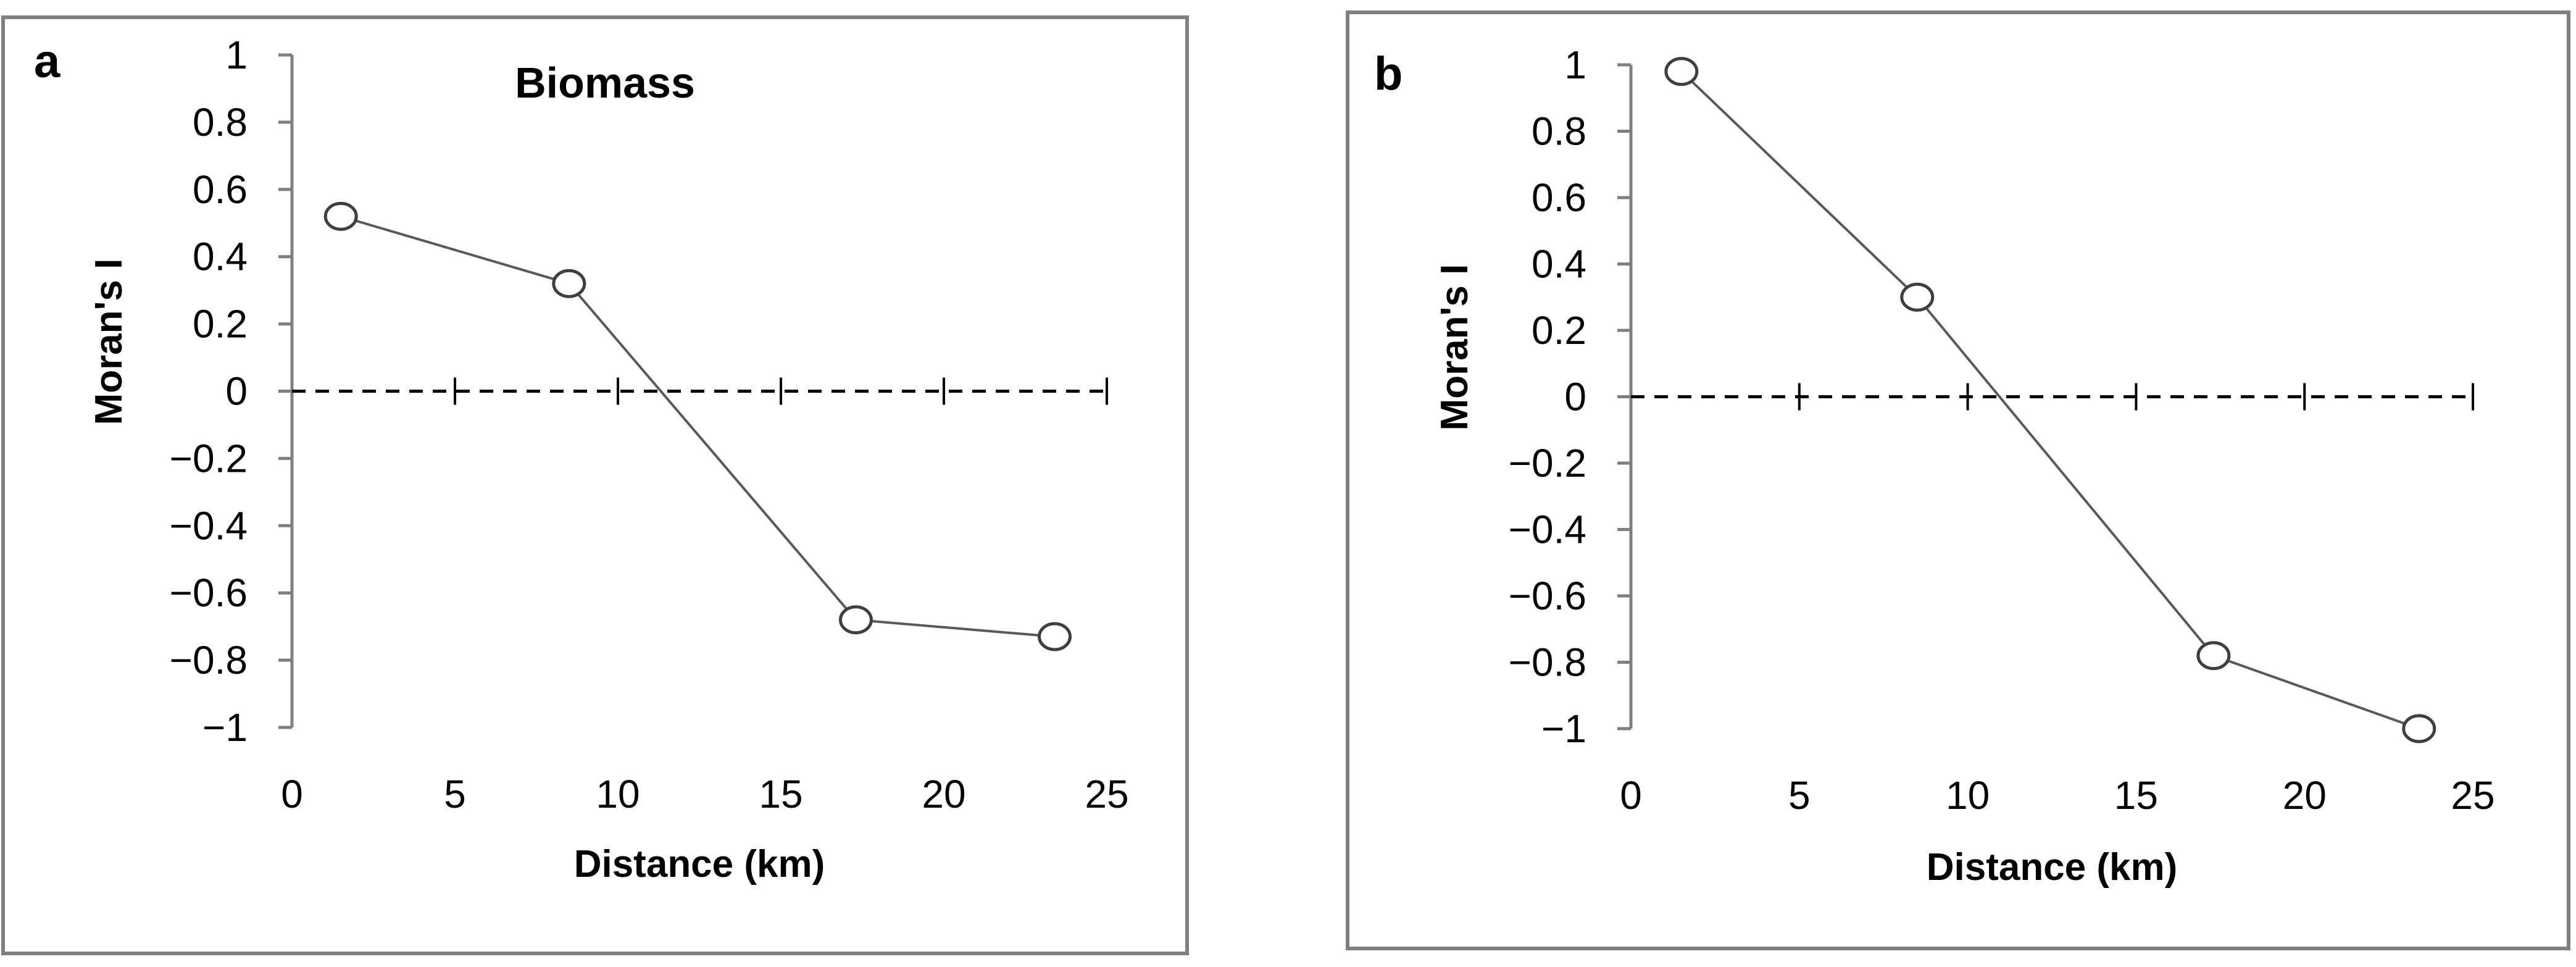  What do you see at coordinates (605, 83) in the screenshot?
I see `chart-title: Biomass` at bounding box center [605, 83].